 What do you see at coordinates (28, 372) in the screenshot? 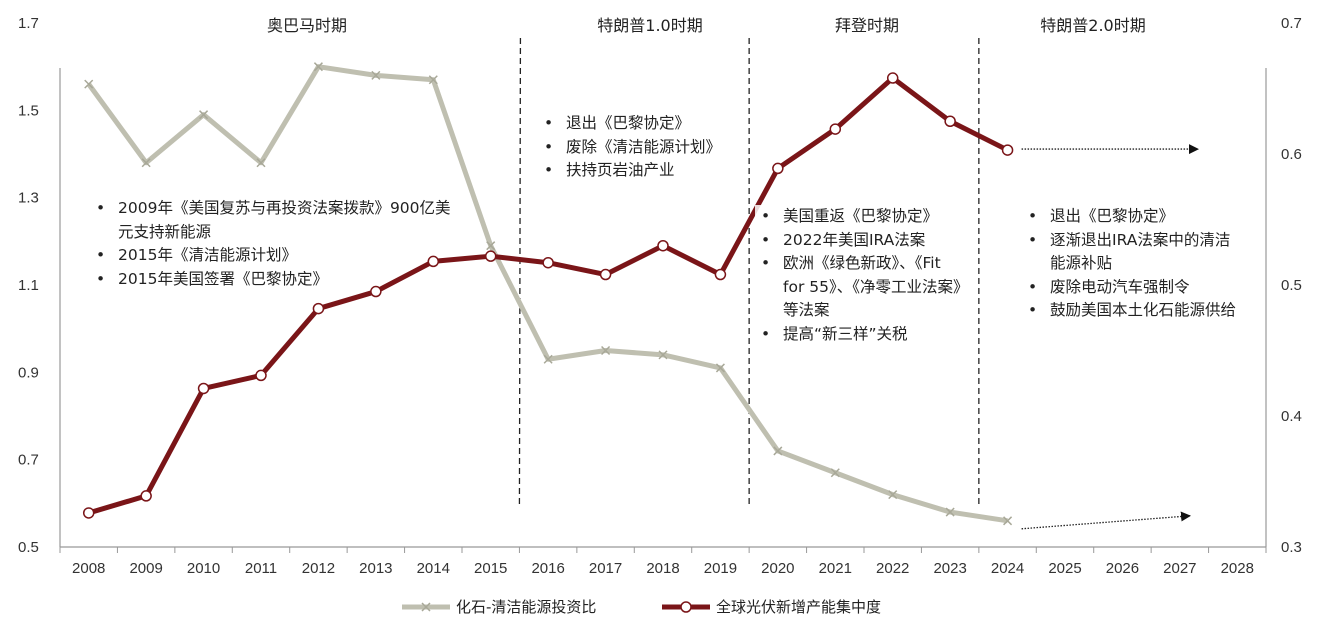
I see `left-axis-tick-label: 0.9` at bounding box center [28, 372].